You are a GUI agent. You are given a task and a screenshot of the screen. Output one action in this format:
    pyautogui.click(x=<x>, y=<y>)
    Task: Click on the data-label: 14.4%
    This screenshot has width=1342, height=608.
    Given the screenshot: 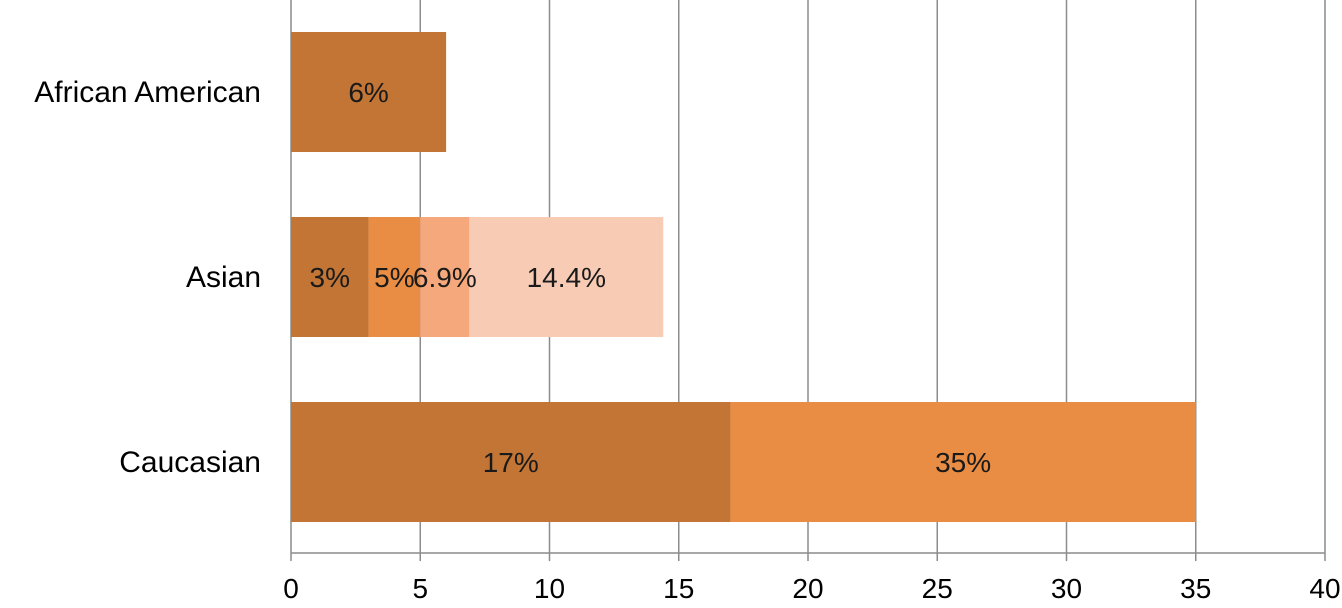 What is the action you would take?
    pyautogui.click(x=566, y=277)
    